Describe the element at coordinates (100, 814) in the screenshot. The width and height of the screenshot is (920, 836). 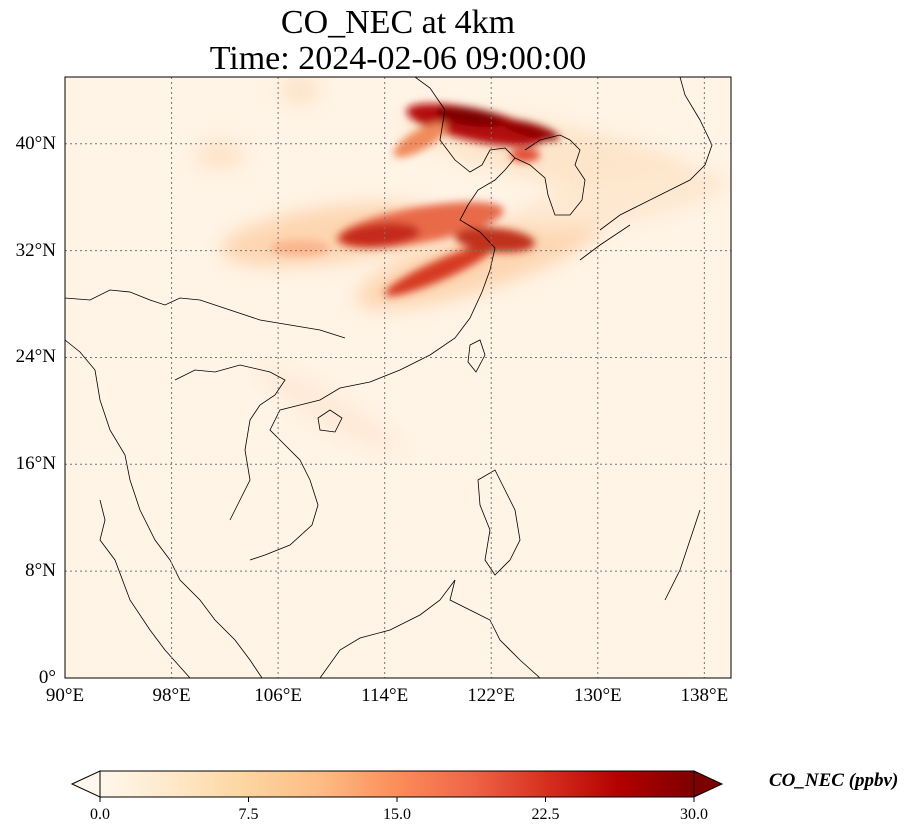
I see `colorbar-tick-label: 0.0` at that location.